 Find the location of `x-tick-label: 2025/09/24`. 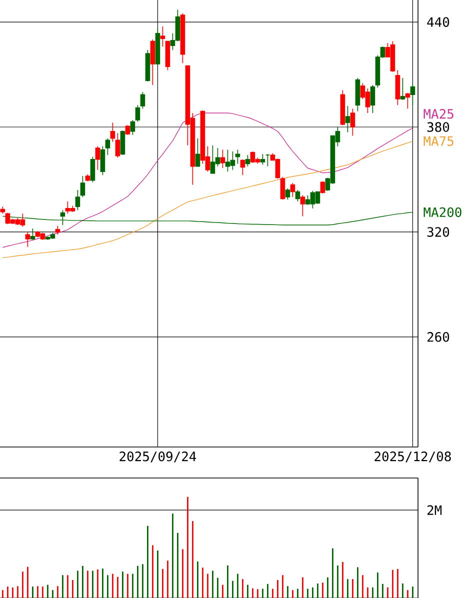

x-tick-label: 2025/09/24 is located at coordinates (158, 457).